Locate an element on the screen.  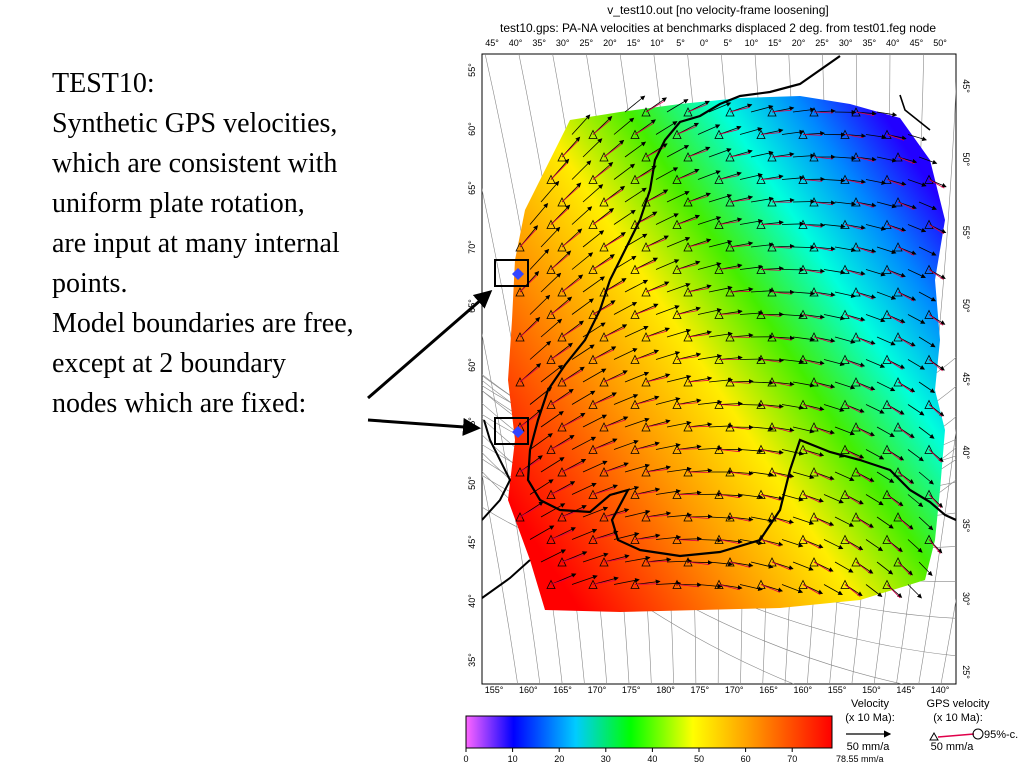
text-line: Model boundaries are free, is located at coordinates (203, 323).